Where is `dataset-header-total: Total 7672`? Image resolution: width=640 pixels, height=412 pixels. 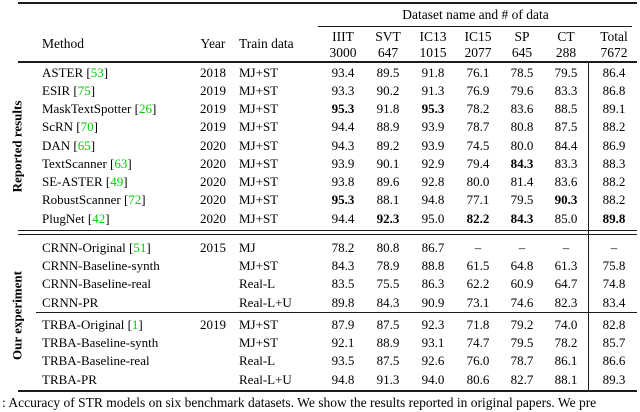
dataset-header-total: Total 7672 is located at coordinates (614, 45).